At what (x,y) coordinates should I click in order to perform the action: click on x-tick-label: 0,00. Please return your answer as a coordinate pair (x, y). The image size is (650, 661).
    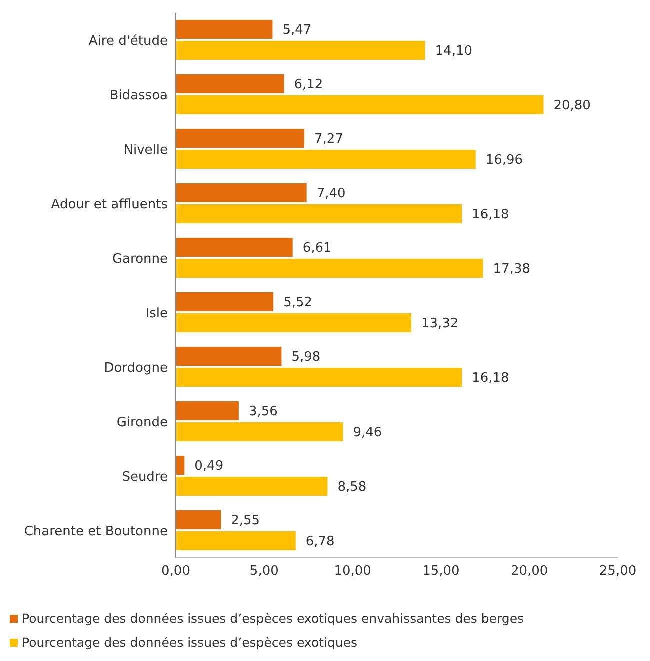
    Looking at the image, I should click on (176, 572).